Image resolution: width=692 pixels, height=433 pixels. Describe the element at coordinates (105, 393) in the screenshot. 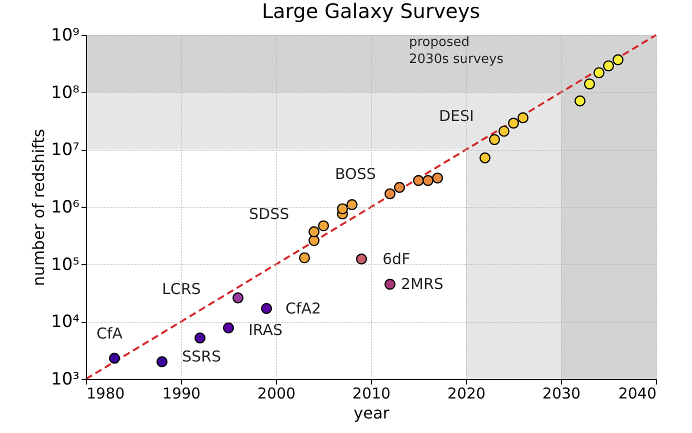

I see `x-tick-label: 1980` at that location.